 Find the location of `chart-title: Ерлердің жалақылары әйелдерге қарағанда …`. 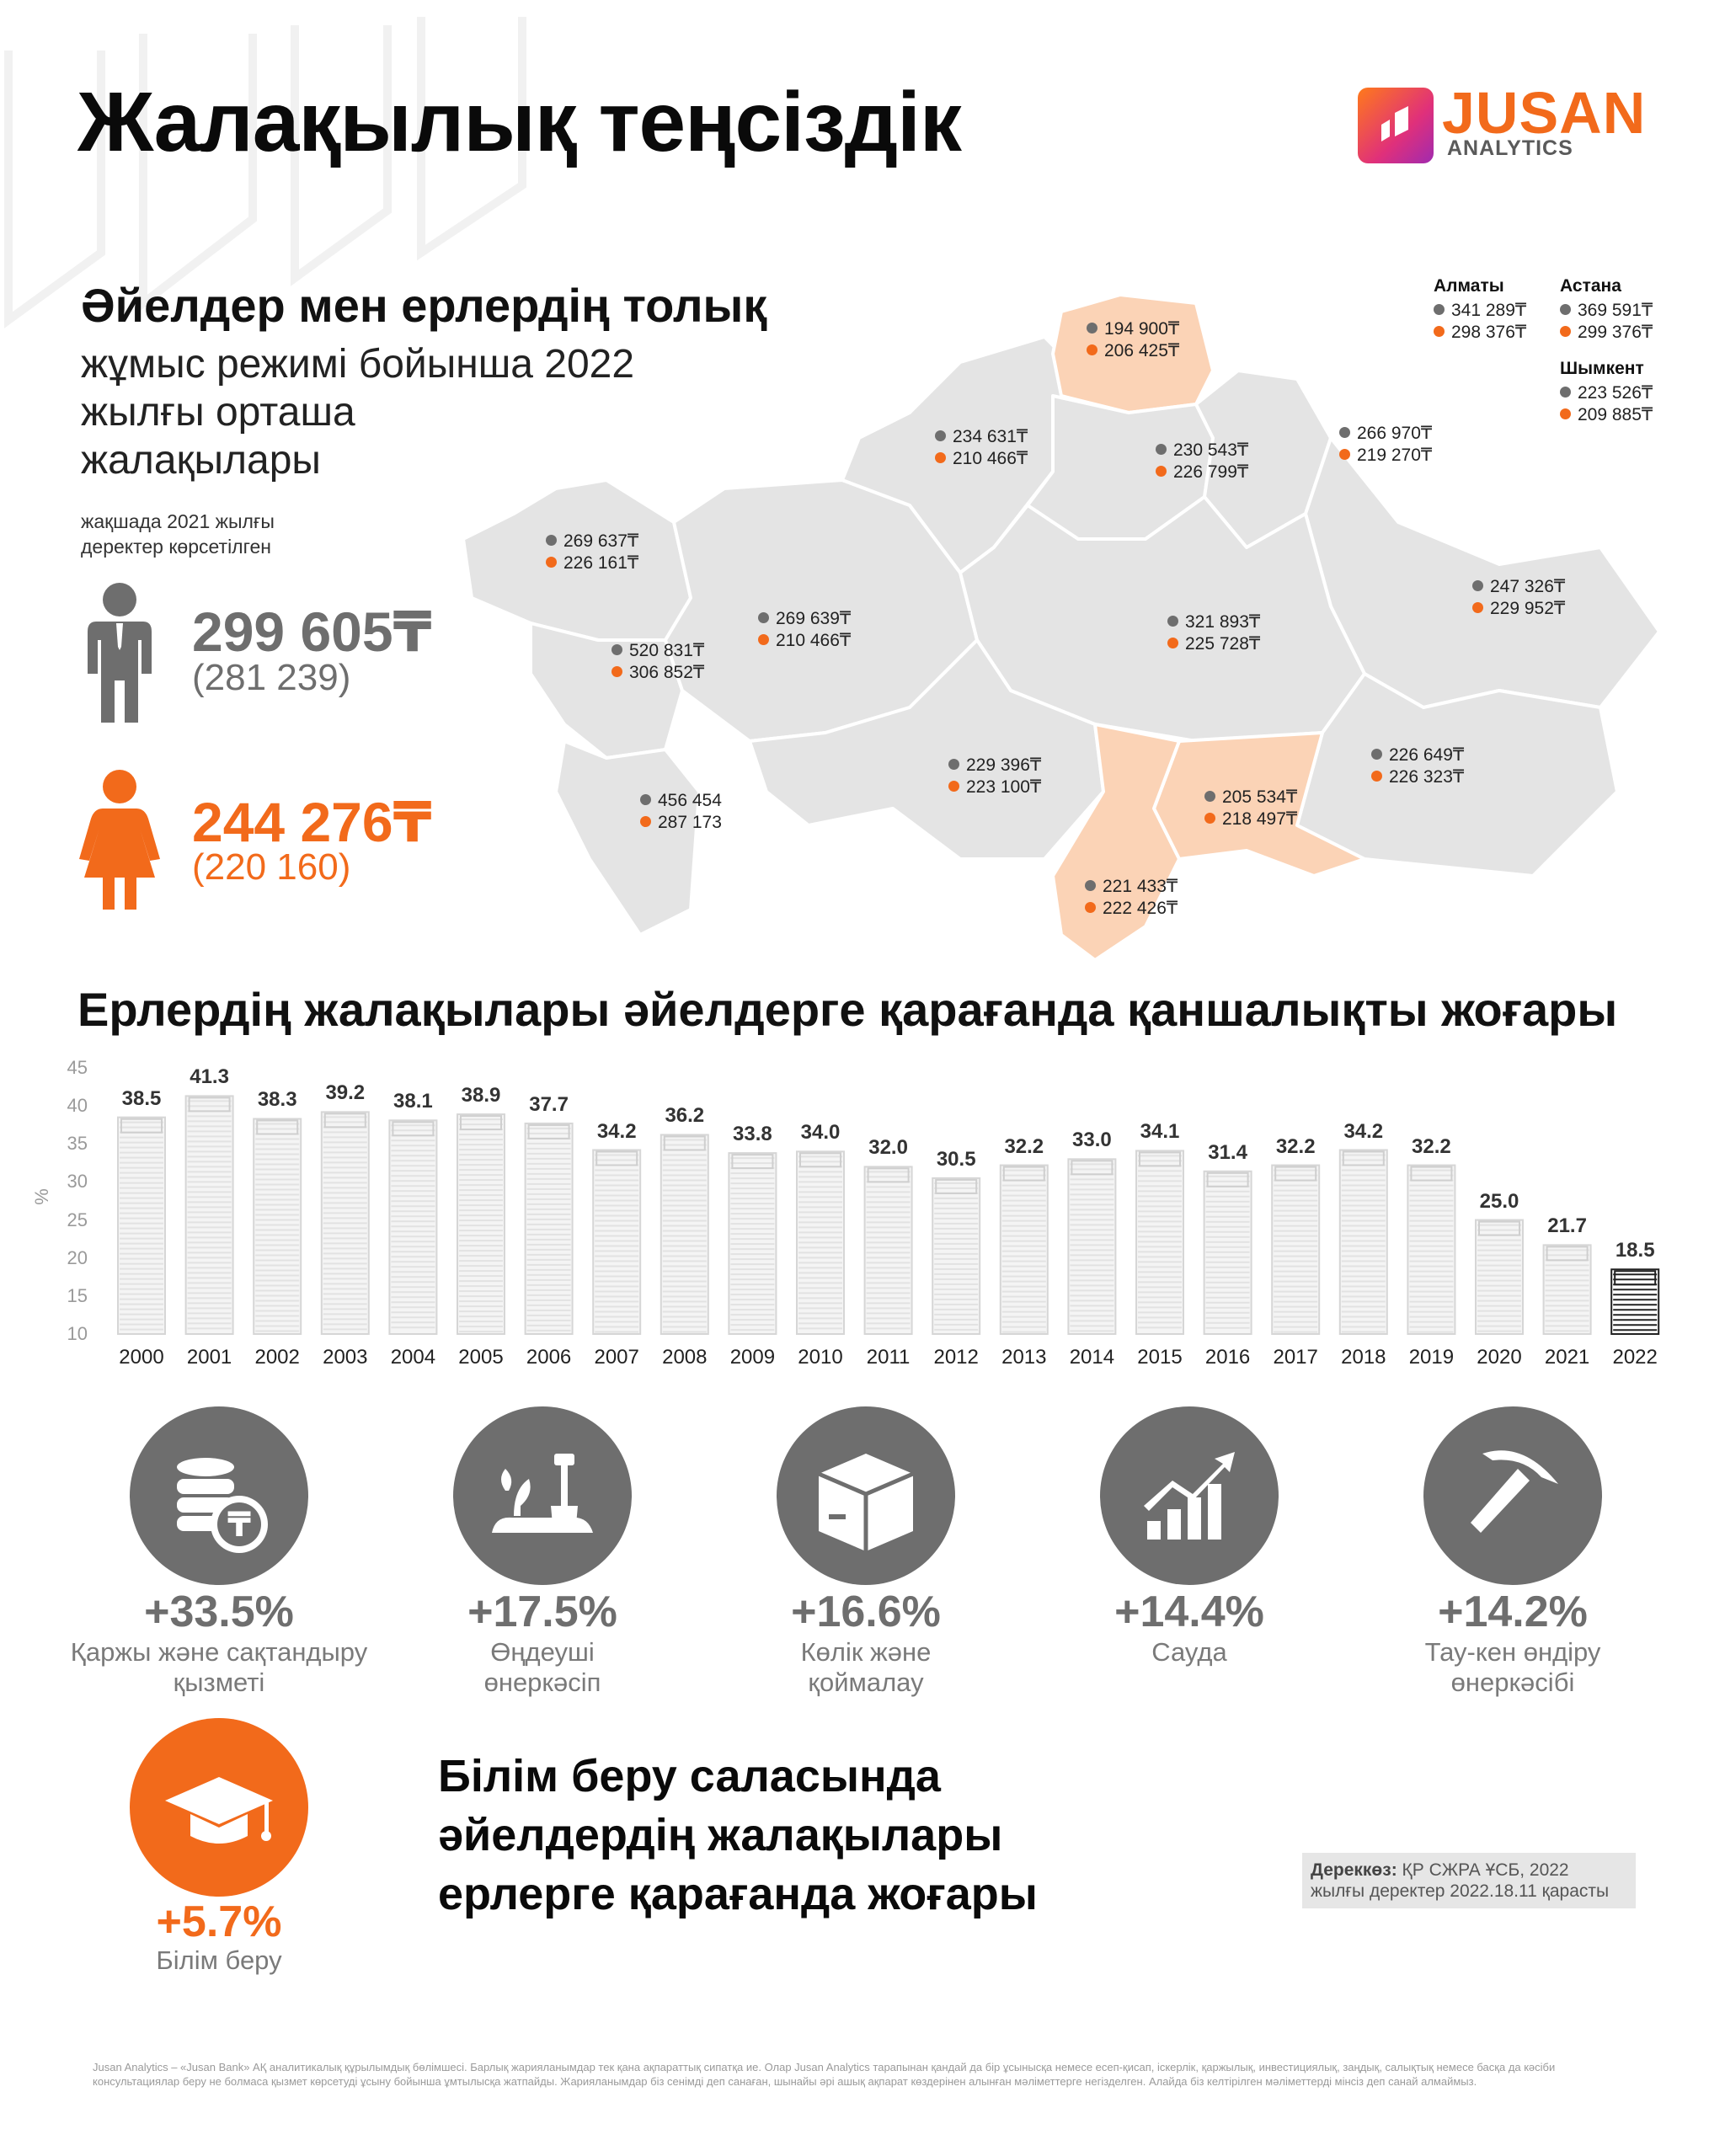

chart-title: Ерлердің жалақылары әйелдерге қарағанда … is located at coordinates (847, 1010).